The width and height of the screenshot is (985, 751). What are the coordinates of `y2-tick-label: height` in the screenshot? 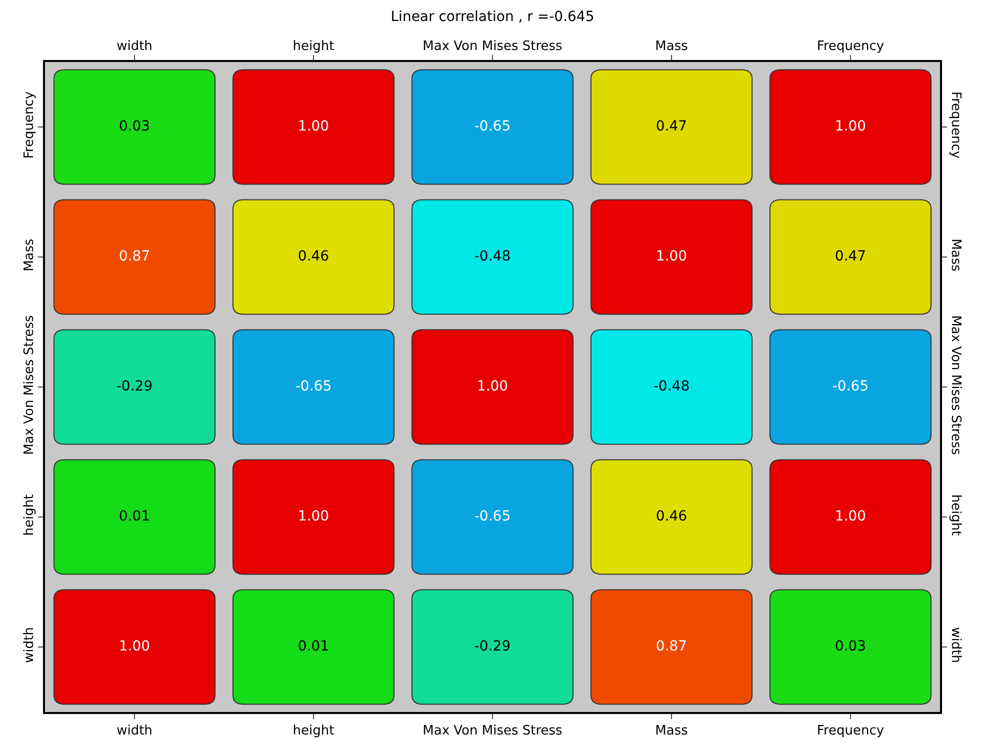 It's located at (956, 515).